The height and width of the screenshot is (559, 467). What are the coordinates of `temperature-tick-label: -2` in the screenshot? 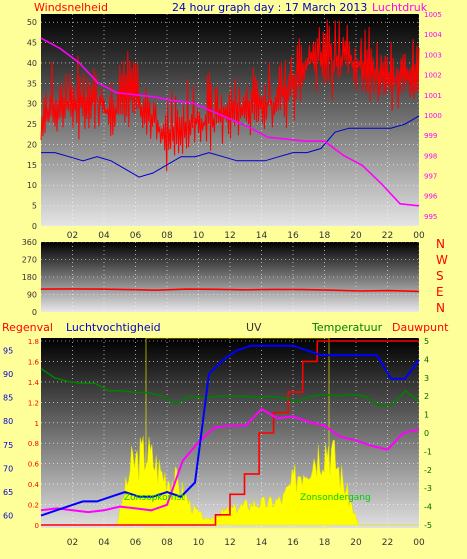 It's located at (428, 470).